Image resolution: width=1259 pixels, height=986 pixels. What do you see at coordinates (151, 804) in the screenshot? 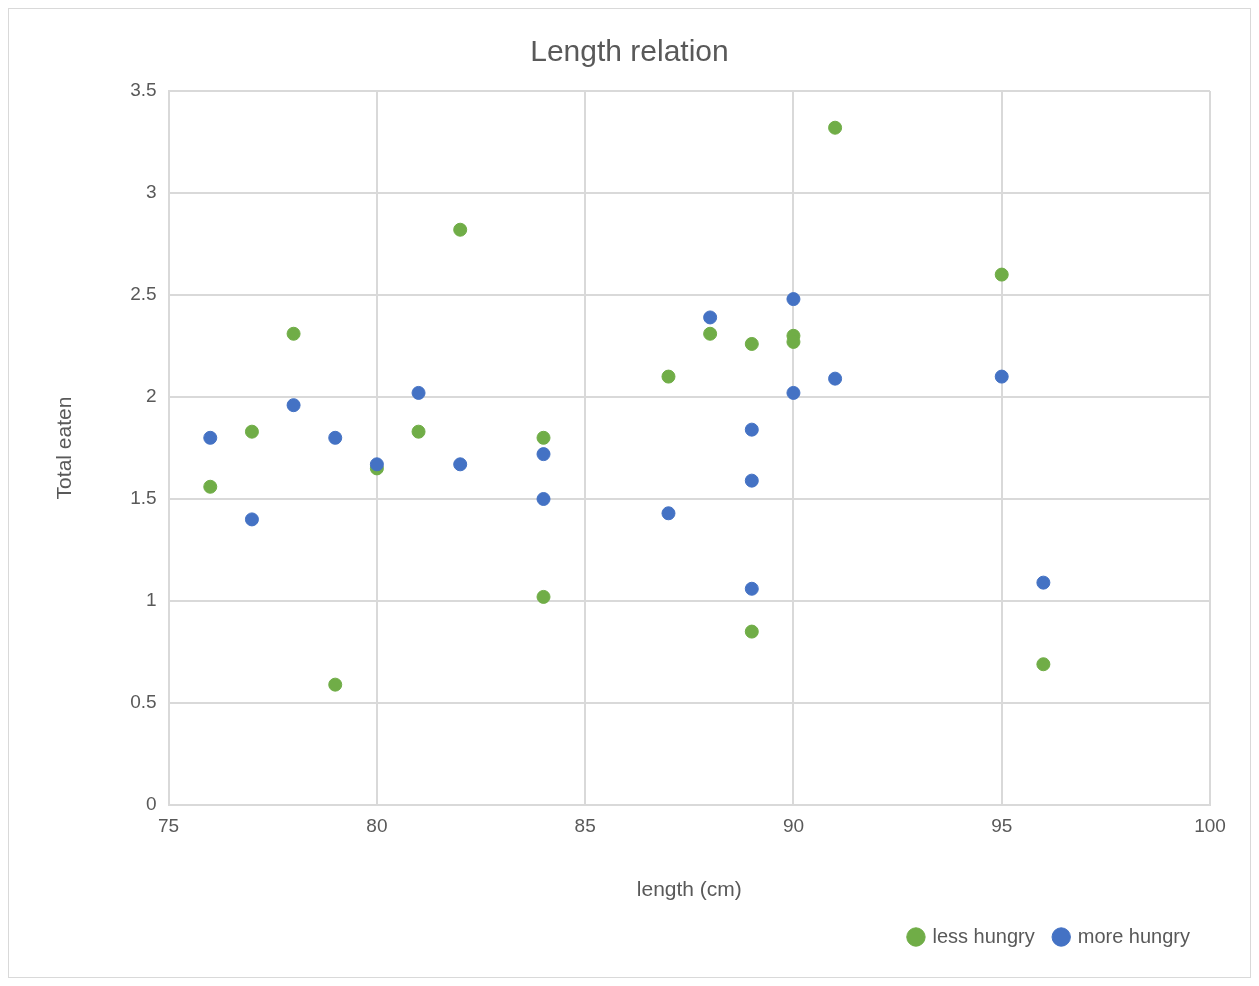
I see `y-tick-label: 0` at bounding box center [151, 804].